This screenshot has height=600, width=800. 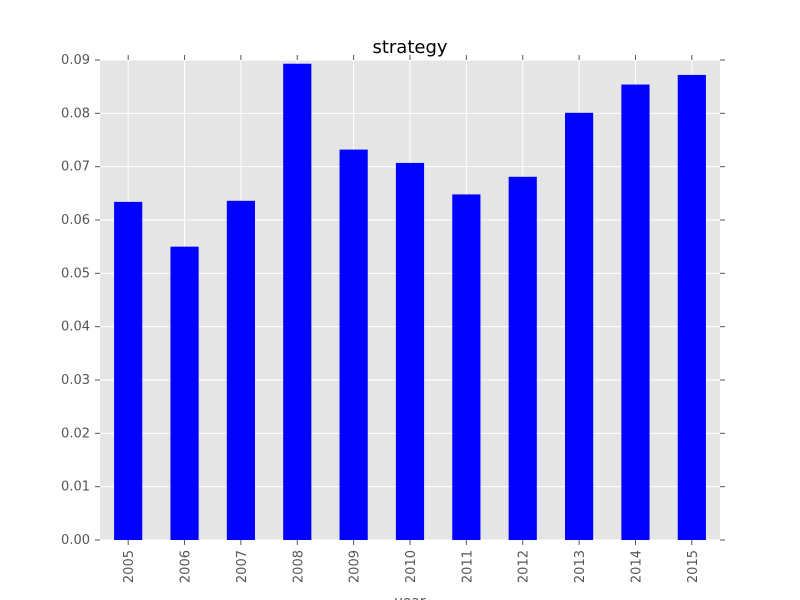 I want to click on y-tick-label: 0.04, so click(x=75, y=327).